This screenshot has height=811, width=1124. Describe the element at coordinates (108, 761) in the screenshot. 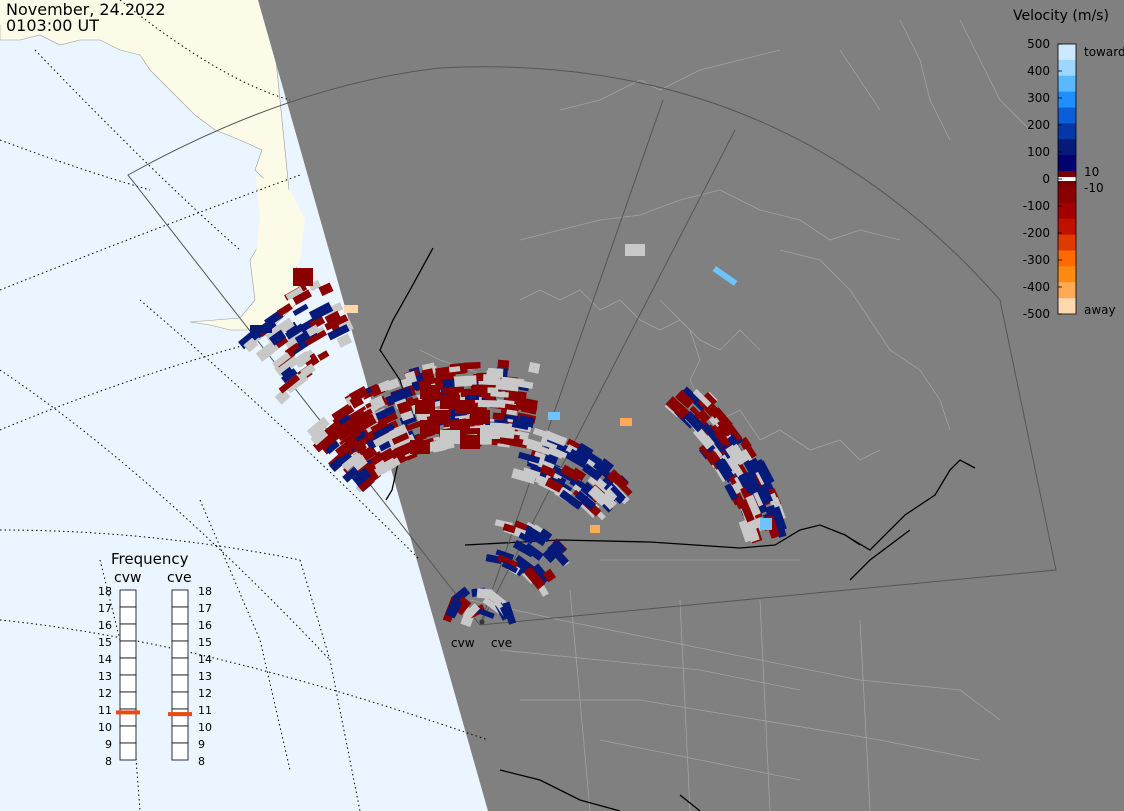

I see `frequency-scale-label: 8` at that location.